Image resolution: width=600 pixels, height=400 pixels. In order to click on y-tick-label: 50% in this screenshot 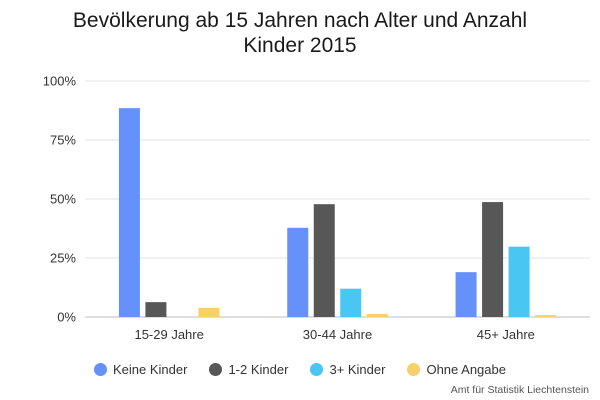, I will do `click(63, 199)`.